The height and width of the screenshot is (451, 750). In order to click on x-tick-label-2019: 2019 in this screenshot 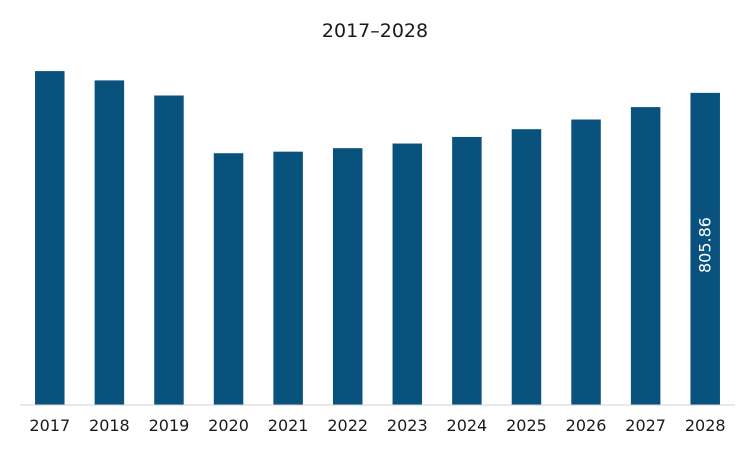, I will do `click(169, 425)`.